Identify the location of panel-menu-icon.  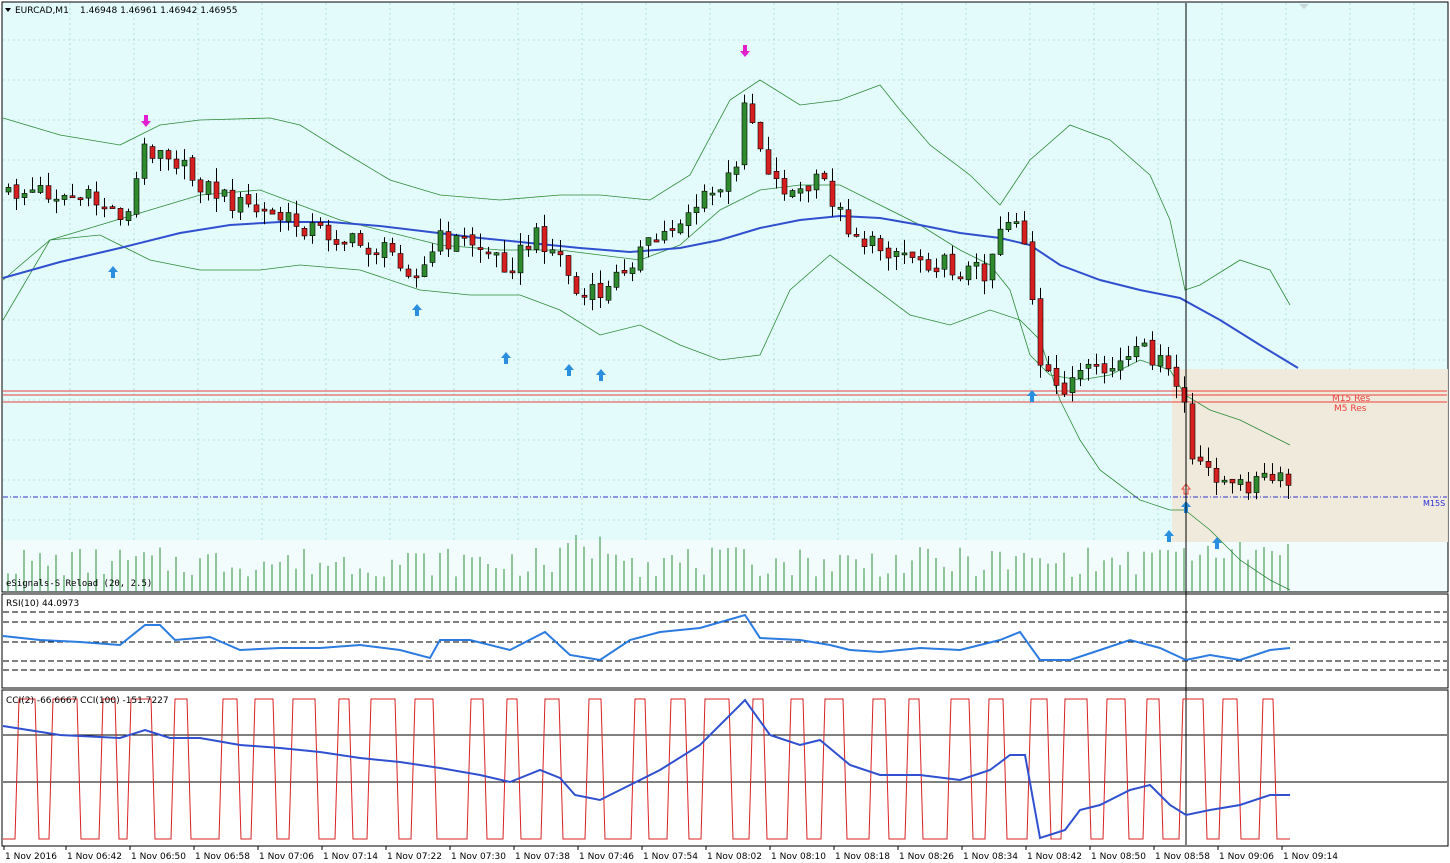
(8, 10).